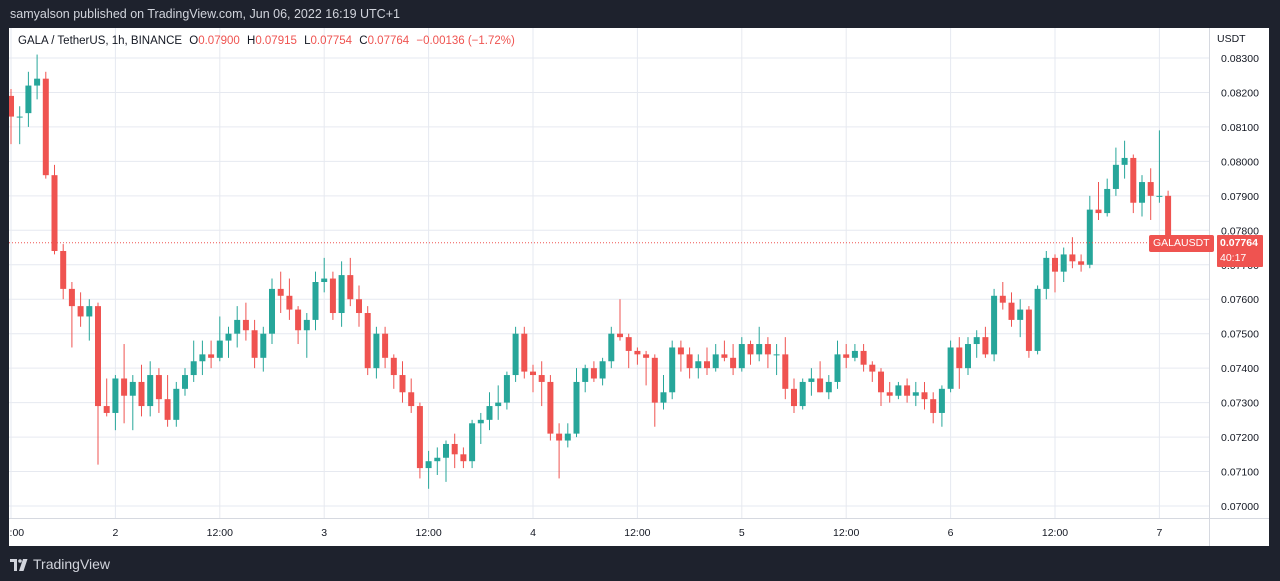 This screenshot has width=1280, height=581. I want to click on close-value: 0.07764, so click(388, 41).